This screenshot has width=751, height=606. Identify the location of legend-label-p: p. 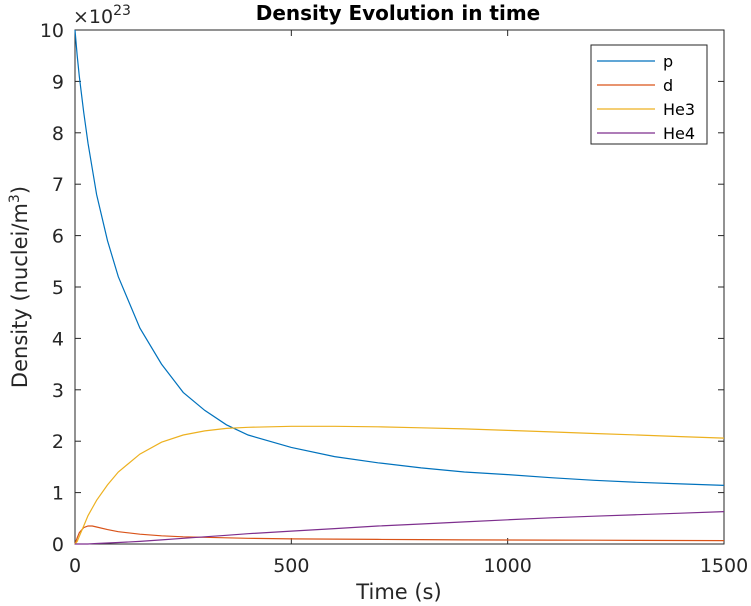
(668, 61).